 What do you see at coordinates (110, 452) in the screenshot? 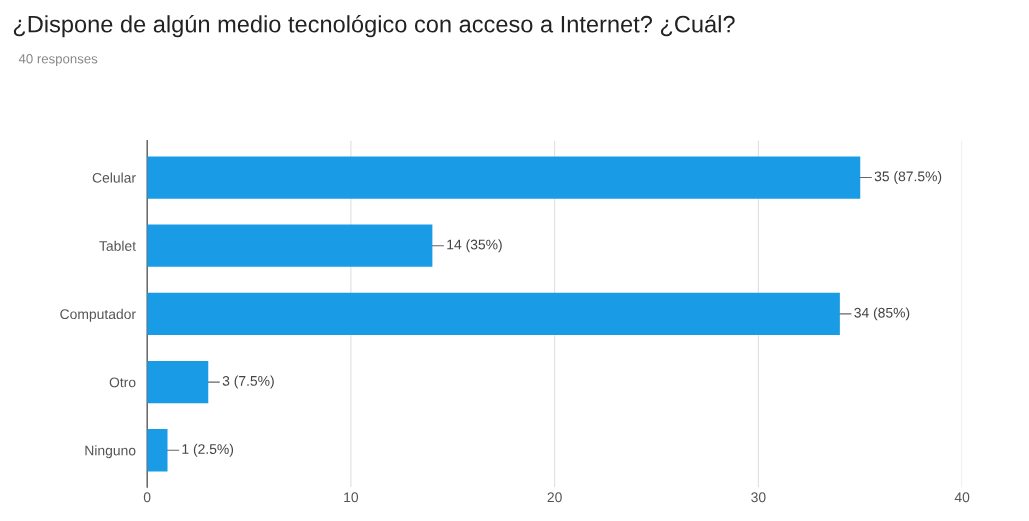
I see `y-tick-label: Ninguno` at bounding box center [110, 452].